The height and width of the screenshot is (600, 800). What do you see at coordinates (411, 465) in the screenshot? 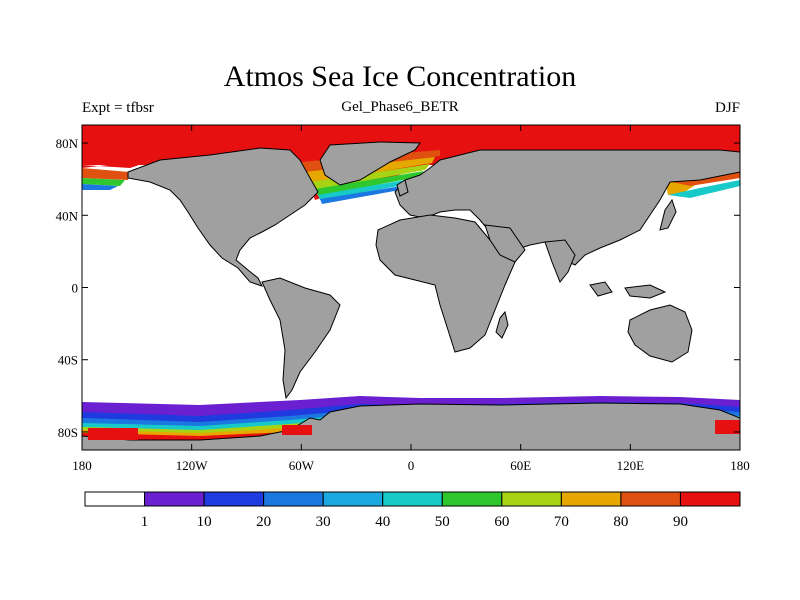
I see `x-tick-label: 0` at bounding box center [411, 465].